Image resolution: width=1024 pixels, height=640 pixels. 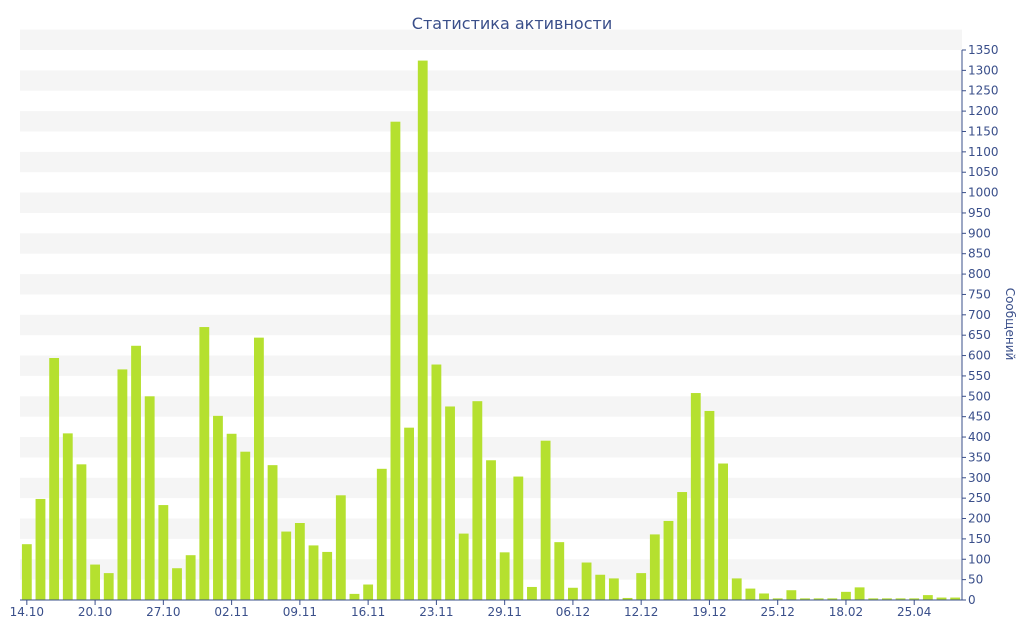 I want to click on y-axis-title: Сообщений, so click(x=1010, y=324).